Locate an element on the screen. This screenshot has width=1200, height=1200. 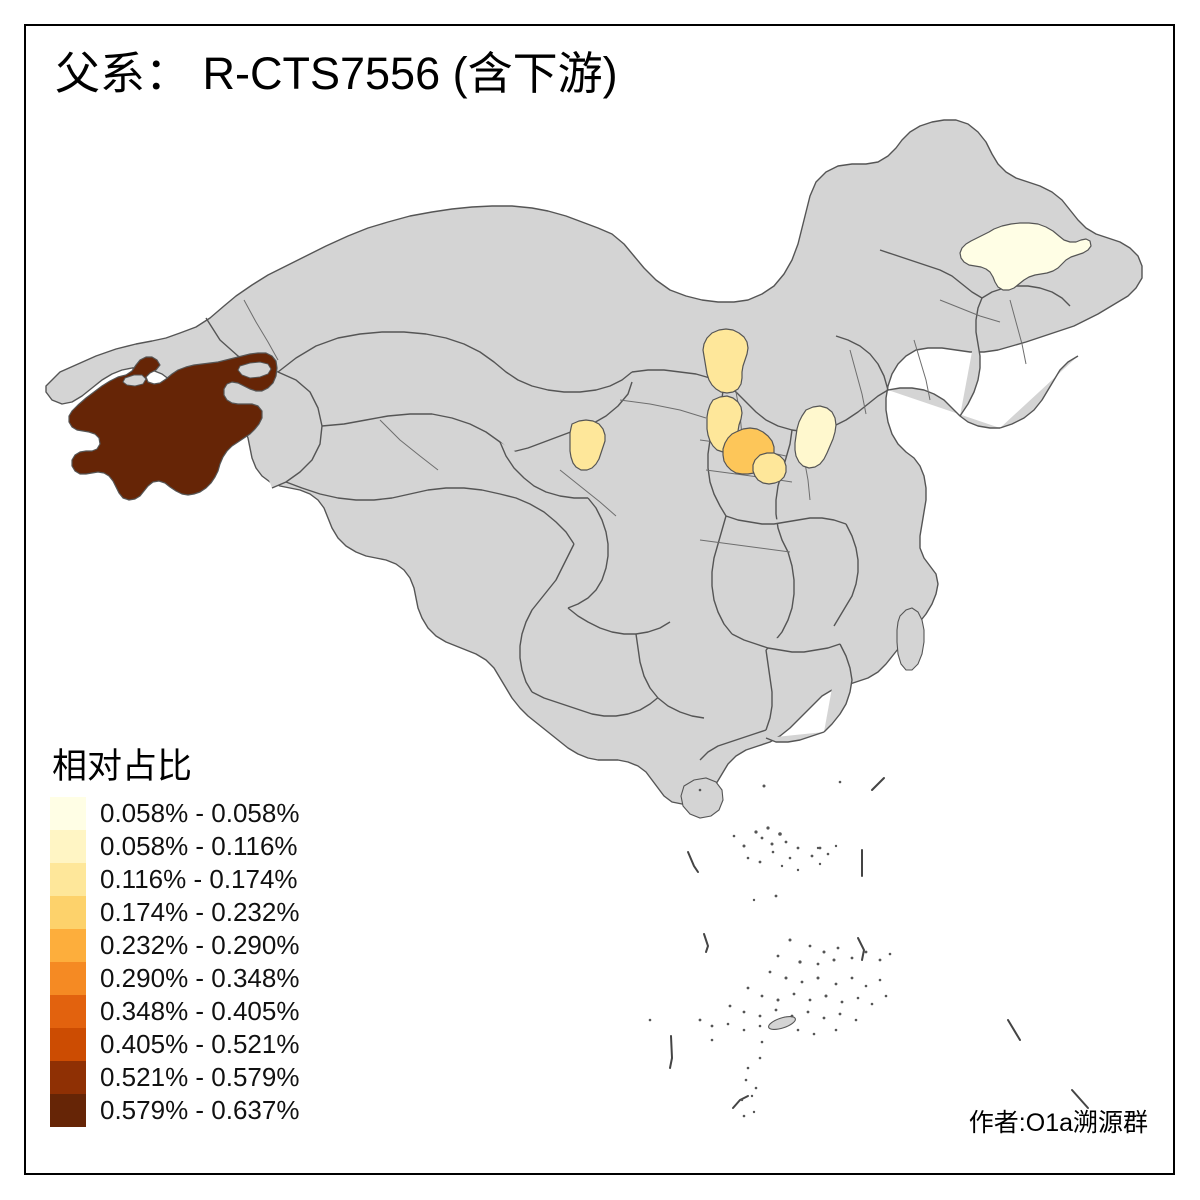
legend-row: 0.405% - 0.521% is located at coordinates (175, 1044).